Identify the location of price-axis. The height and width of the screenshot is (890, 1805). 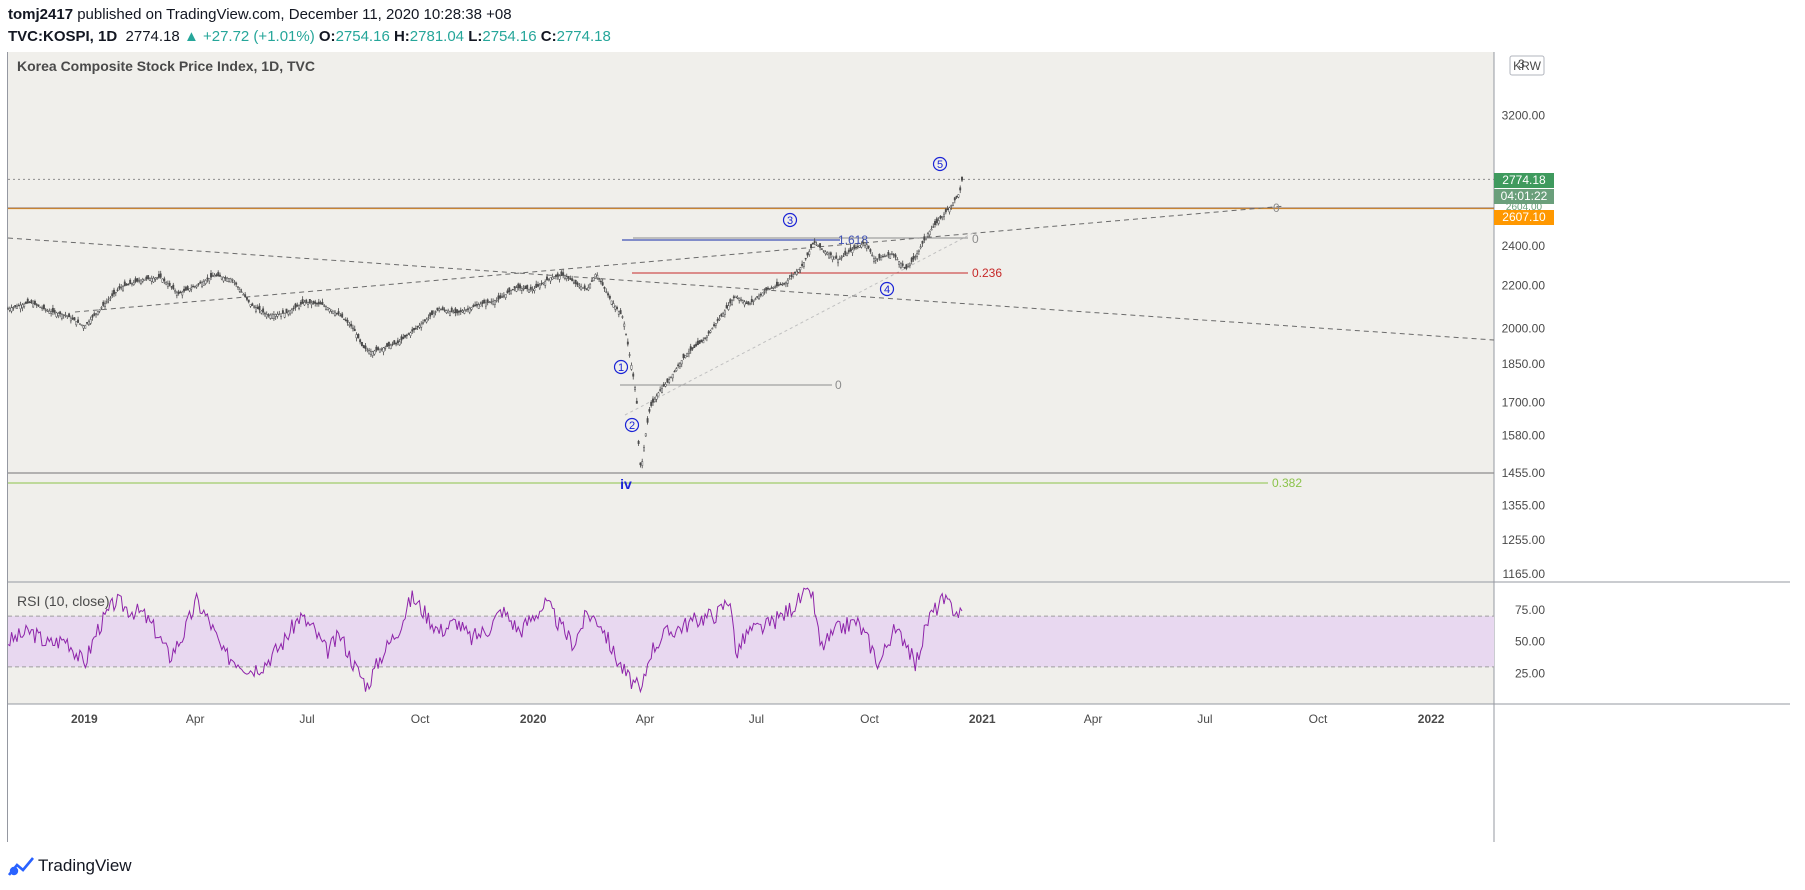
(1642, 378).